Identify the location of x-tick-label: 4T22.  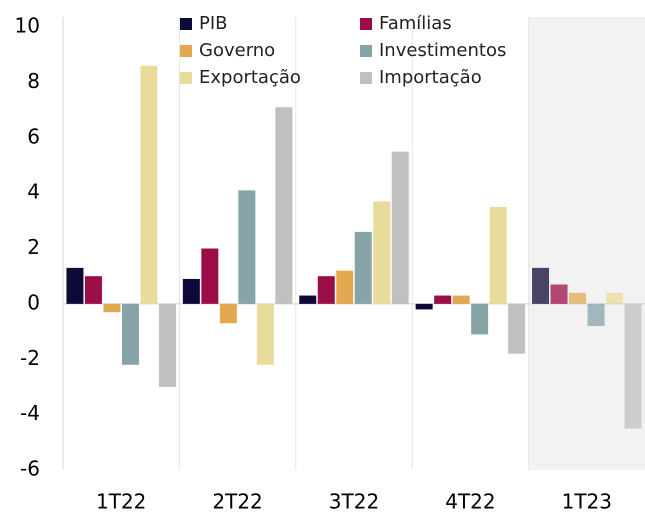
(470, 502).